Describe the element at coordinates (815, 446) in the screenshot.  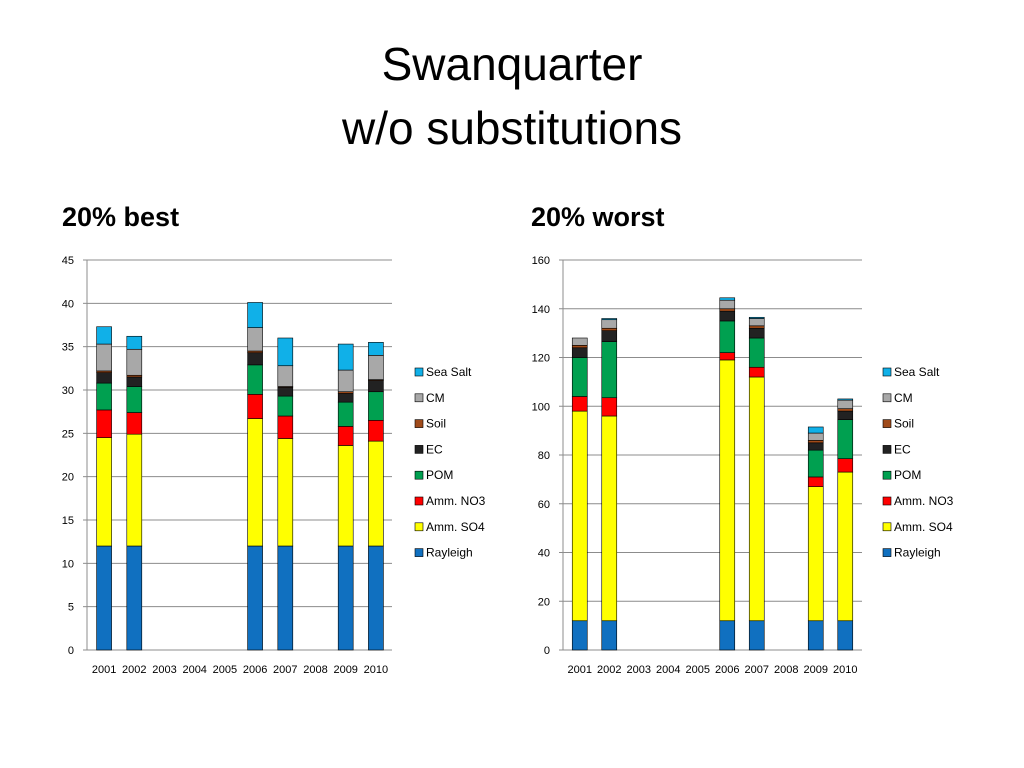
I see `bar-1-2009-ec` at that location.